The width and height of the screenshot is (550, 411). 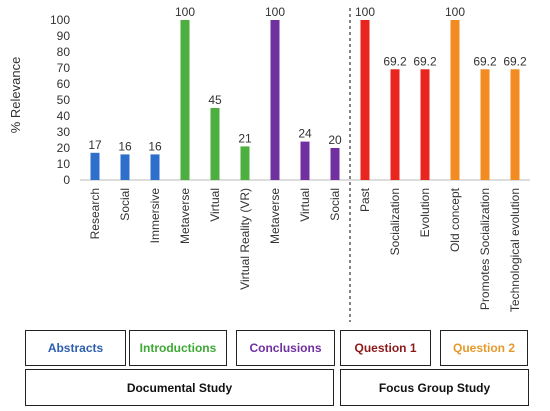 I want to click on y-tick-label: 40, so click(x=64, y=116).